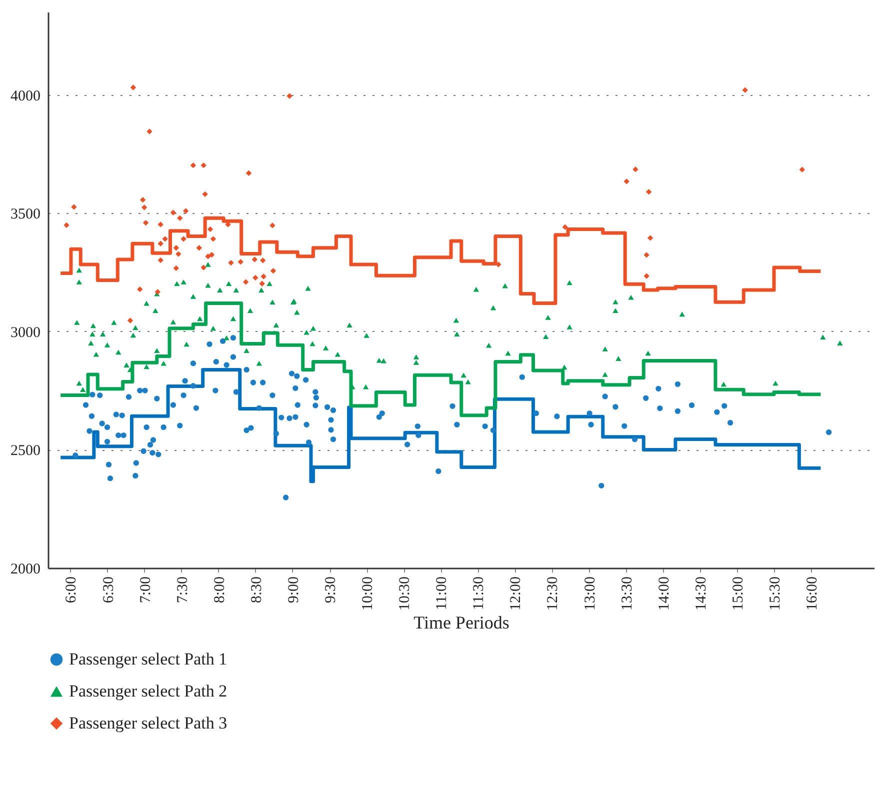 Image resolution: width=893 pixels, height=790 pixels. What do you see at coordinates (368, 593) in the screenshot?
I see `x-tick-label: 10:00` at bounding box center [368, 593].